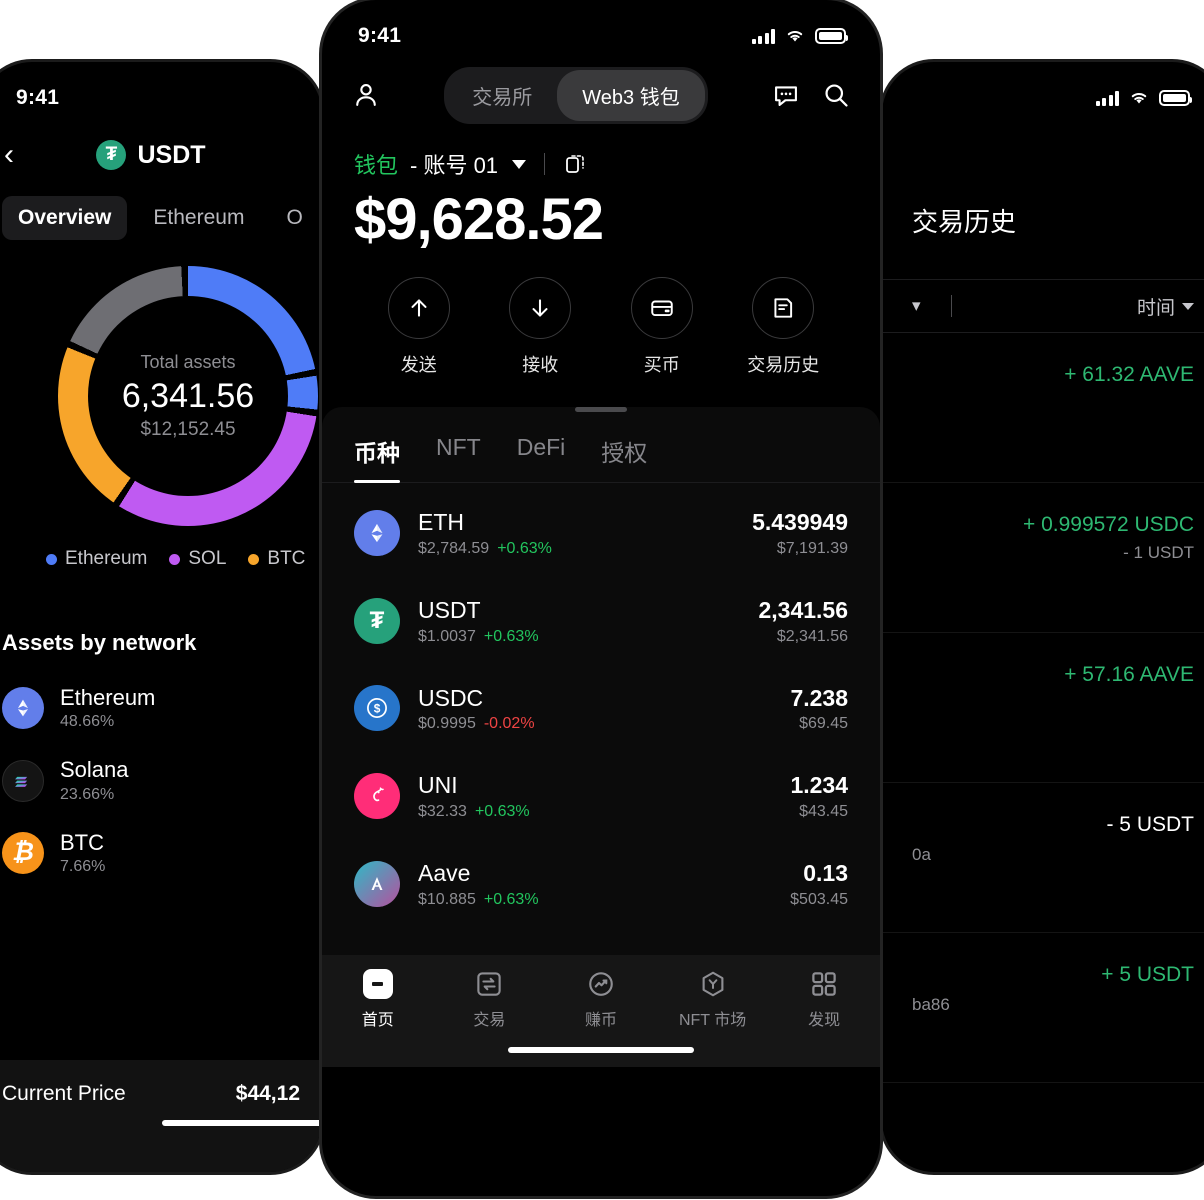 The width and height of the screenshot is (1204, 1200). I want to click on nav-home: 首页, so click(378, 999).